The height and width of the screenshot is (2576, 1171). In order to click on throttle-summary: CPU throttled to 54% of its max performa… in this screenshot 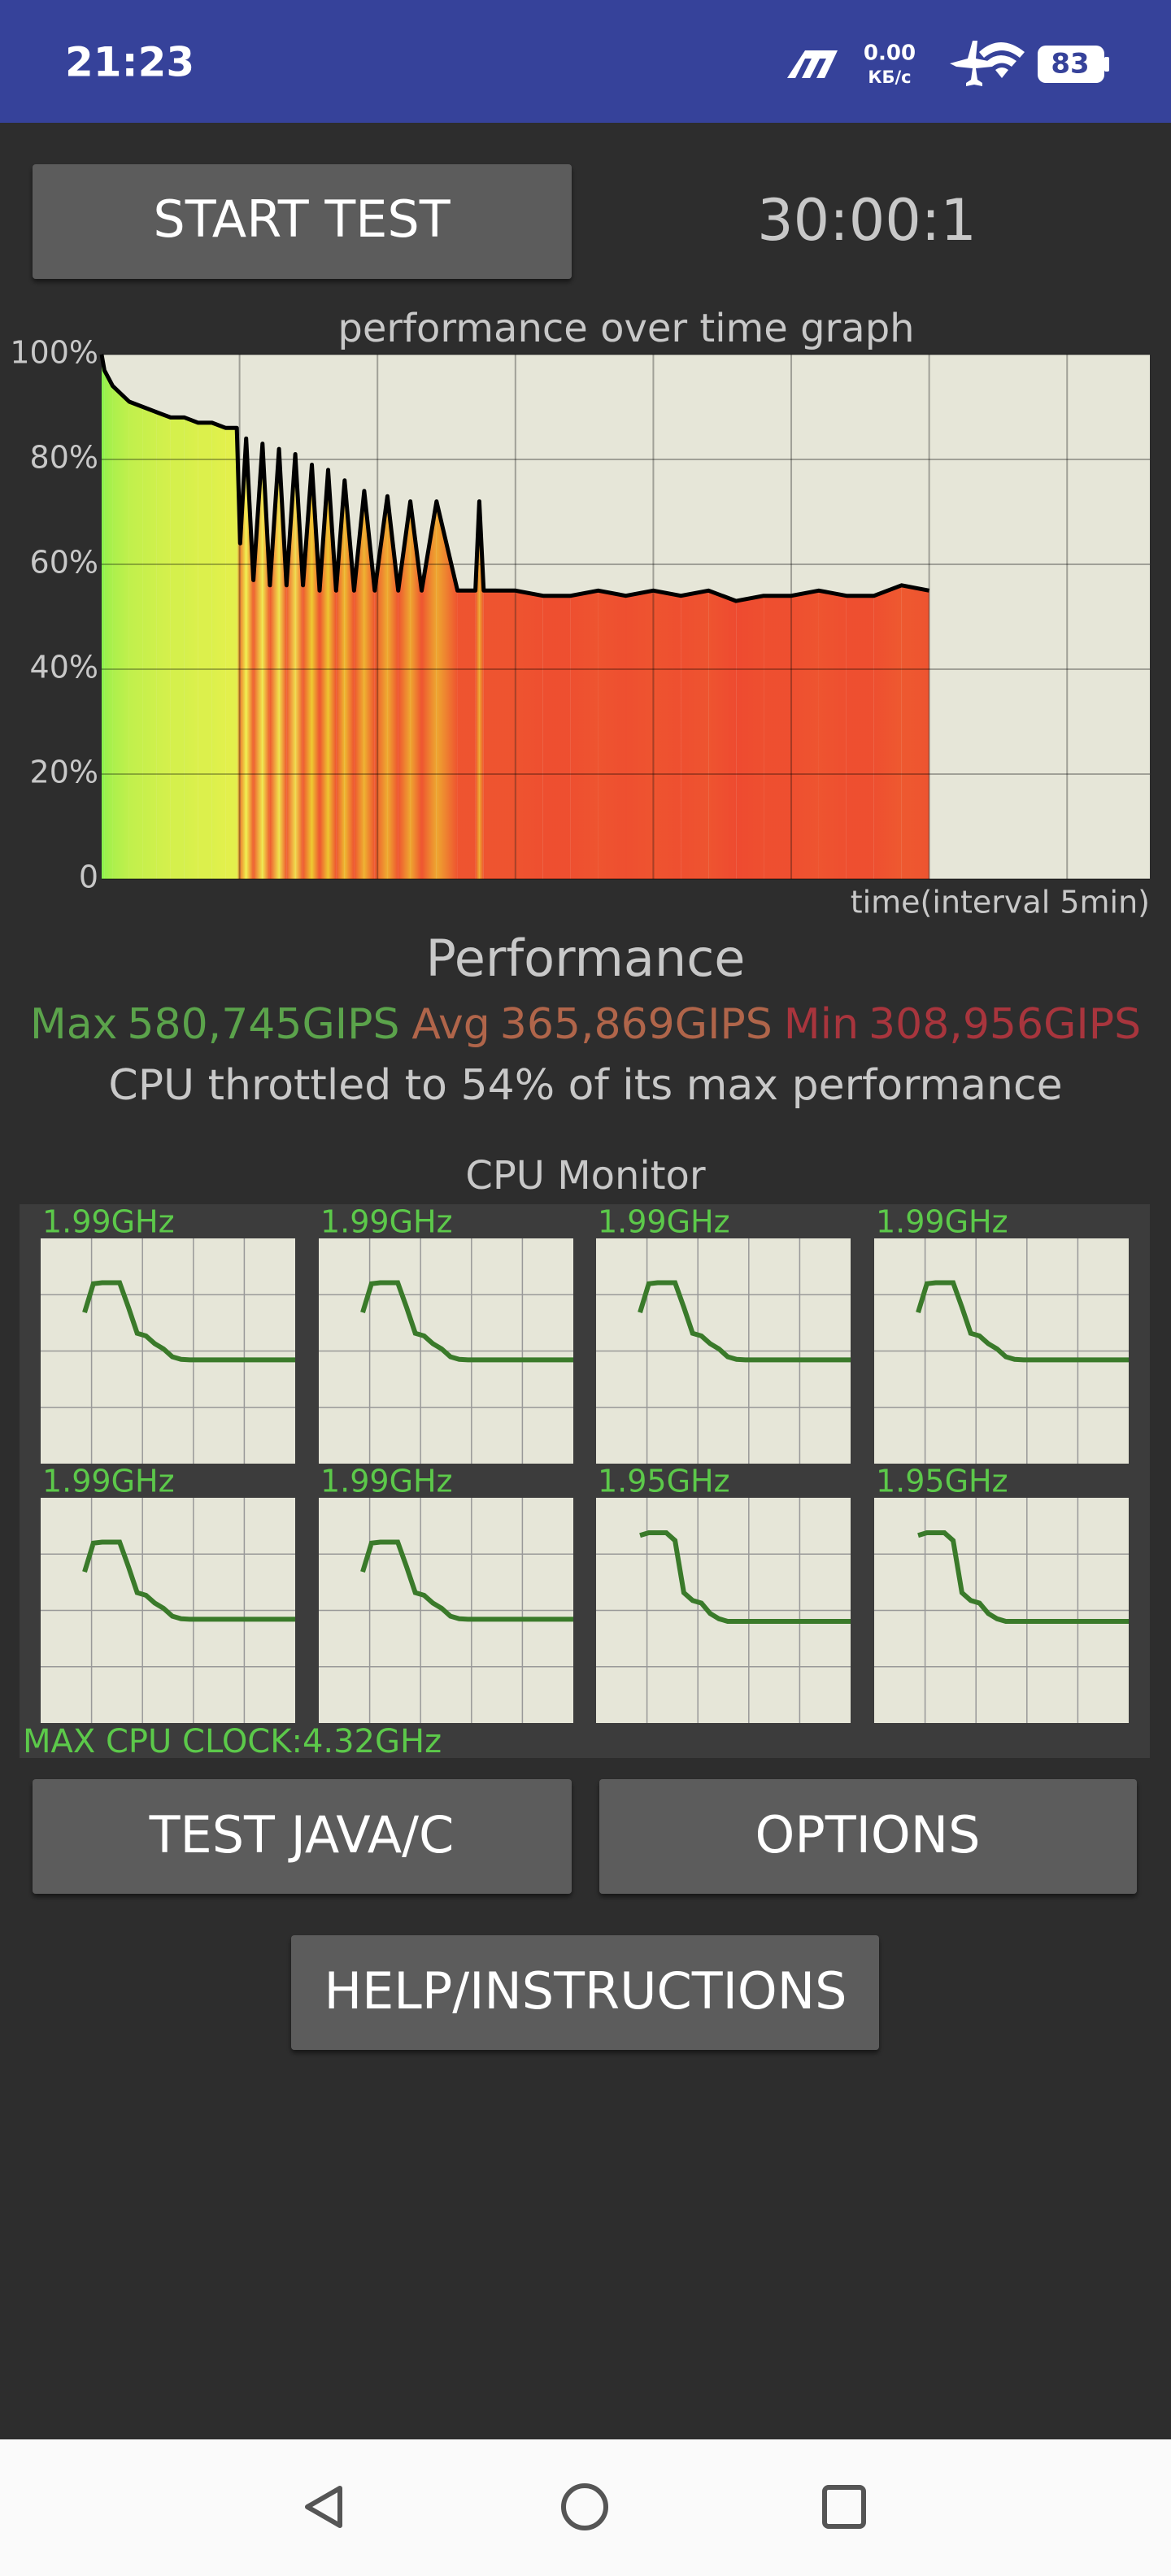, I will do `click(585, 1085)`.